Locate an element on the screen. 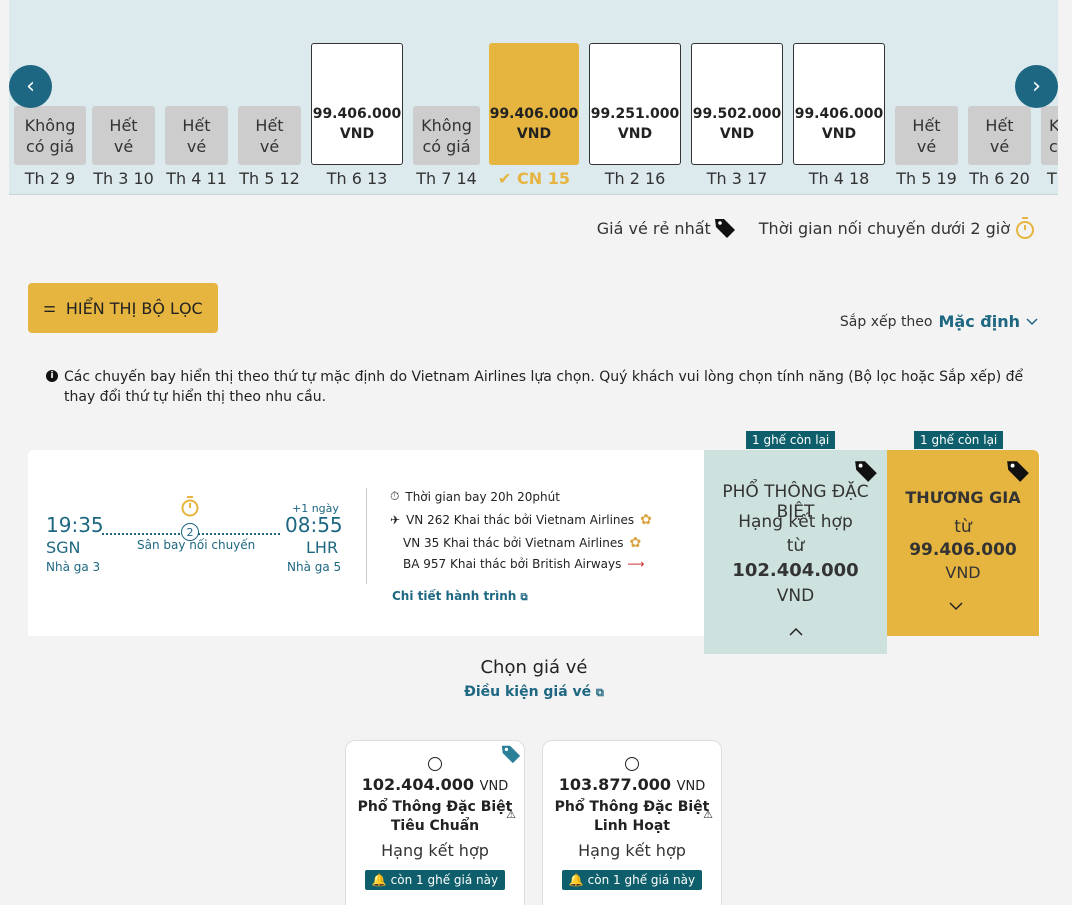 The height and width of the screenshot is (905, 1072). plane-icon: ✈ is located at coordinates (395, 520).